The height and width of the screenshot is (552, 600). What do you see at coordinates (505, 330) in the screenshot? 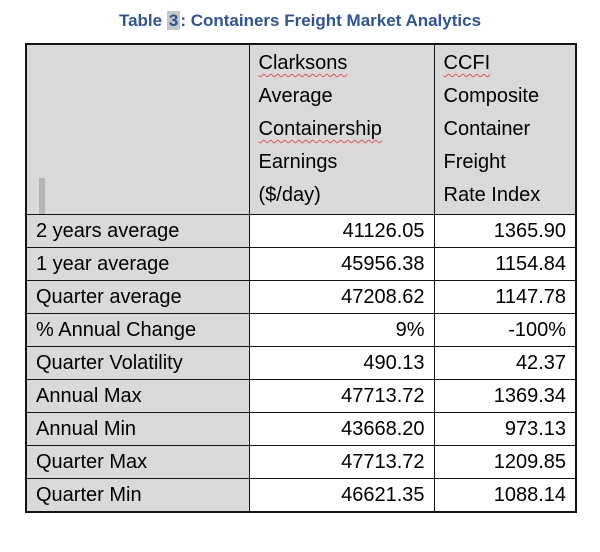
I see `ccfi-value: -100%` at bounding box center [505, 330].